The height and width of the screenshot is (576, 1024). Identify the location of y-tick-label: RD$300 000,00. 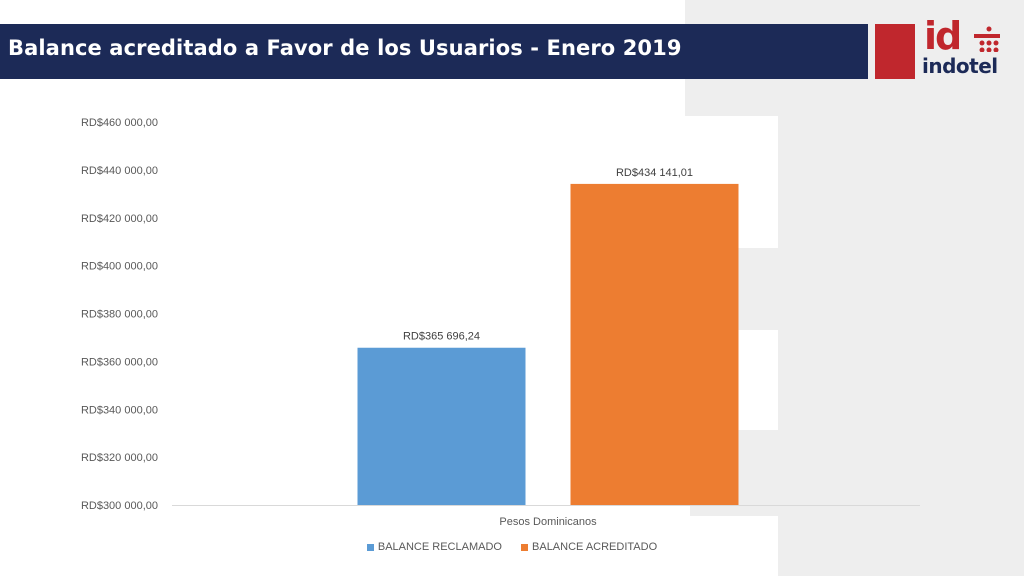
(119, 506).